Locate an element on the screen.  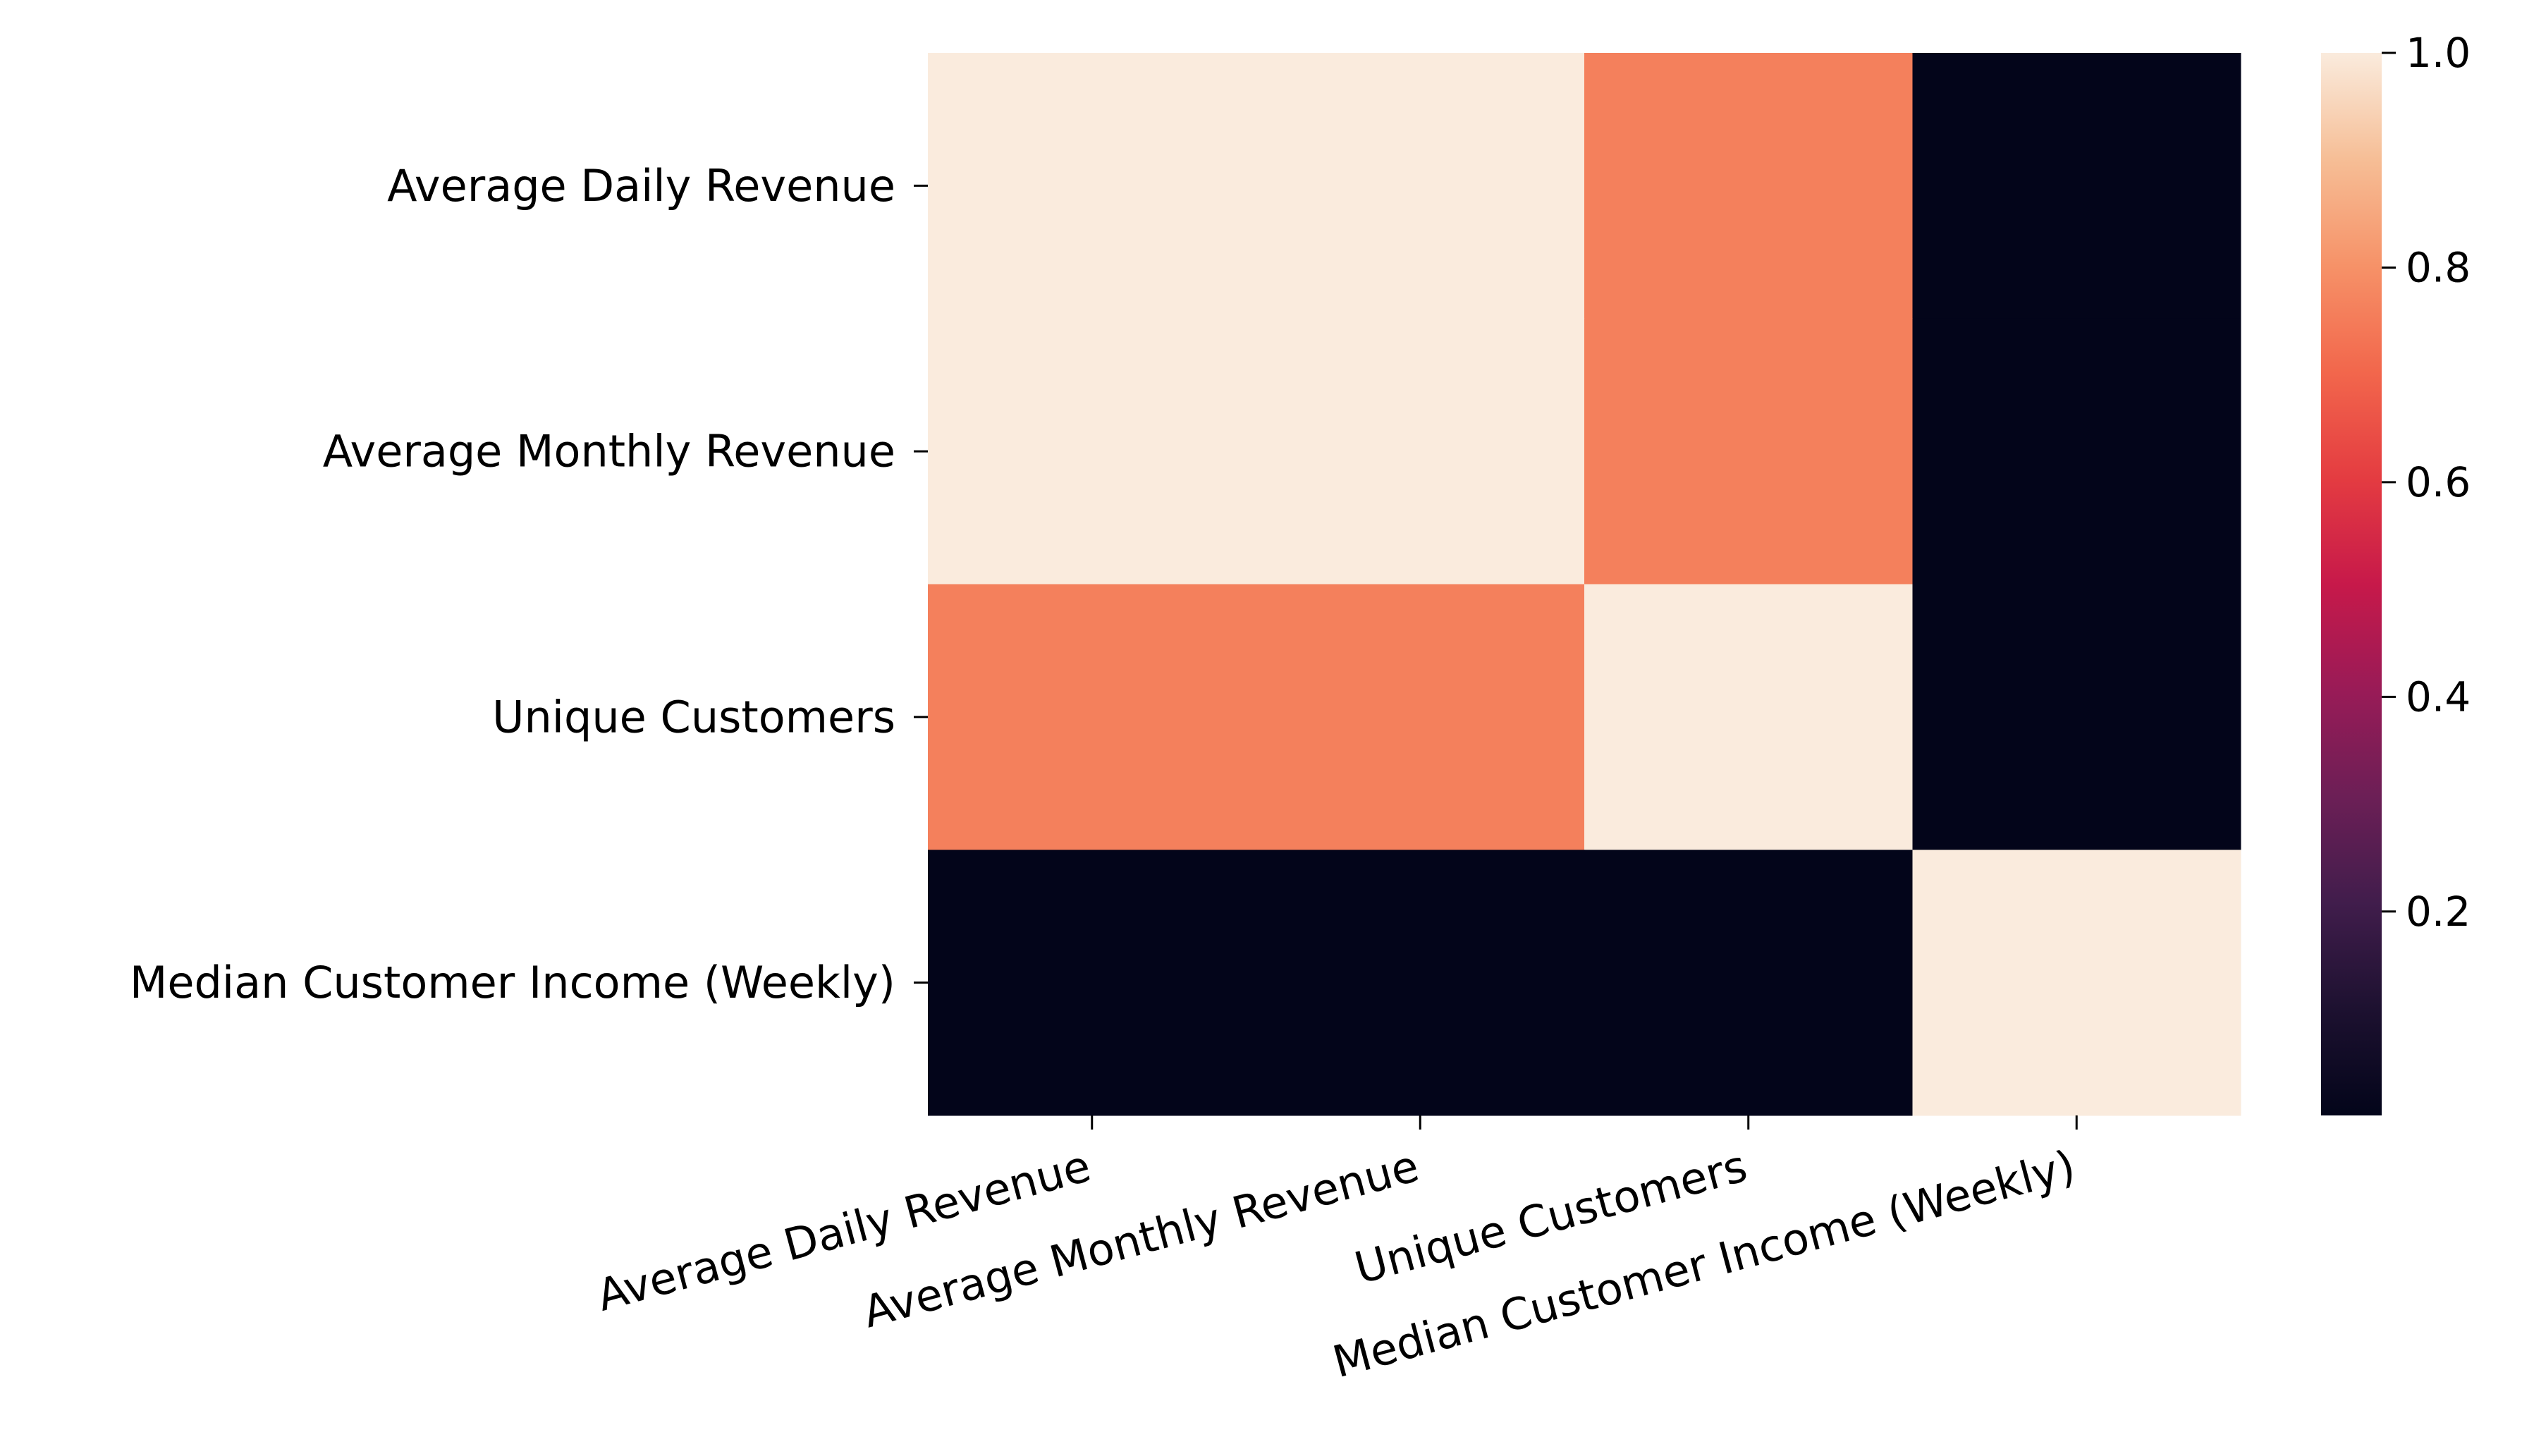
heatmap-cell-r3-c3 is located at coordinates (2076, 983).